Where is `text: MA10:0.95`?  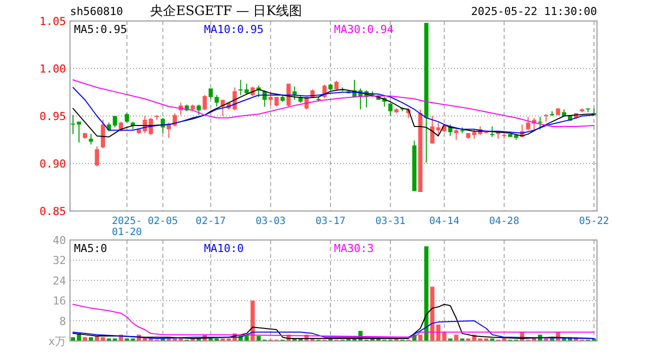
text: MA10:0.95 is located at coordinates (234, 29).